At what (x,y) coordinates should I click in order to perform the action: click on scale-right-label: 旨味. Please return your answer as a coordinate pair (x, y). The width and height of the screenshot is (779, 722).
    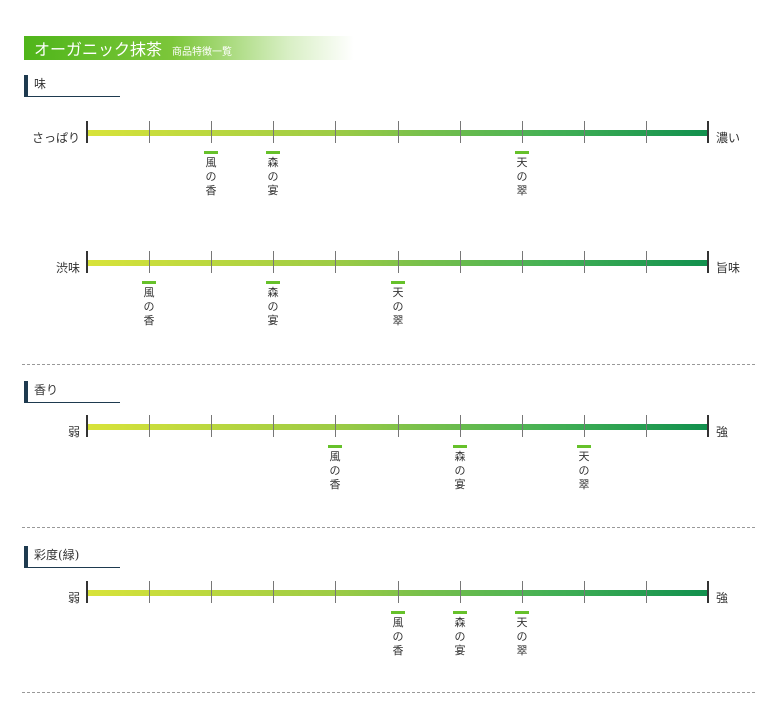
    Looking at the image, I should click on (728, 268).